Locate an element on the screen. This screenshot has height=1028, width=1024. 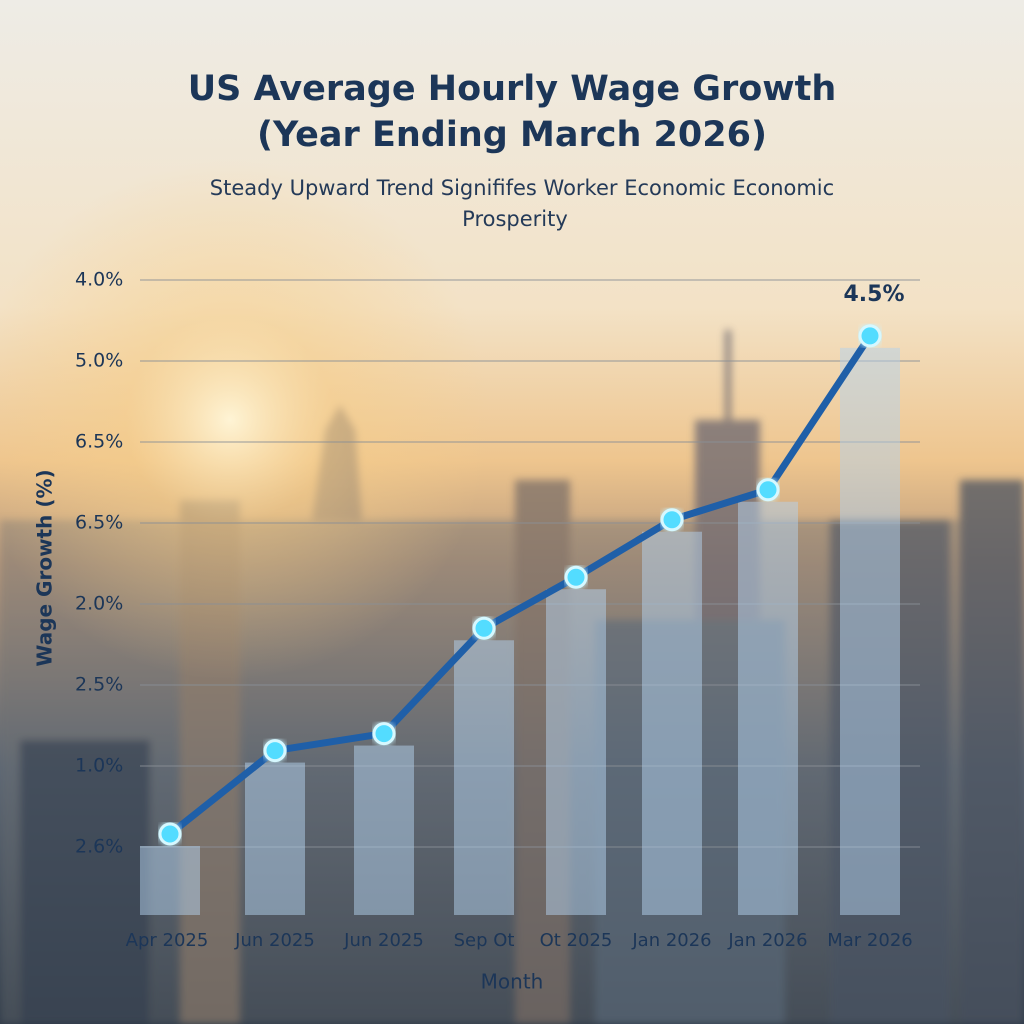
y-tick-label: 5.0% is located at coordinates (99, 360).